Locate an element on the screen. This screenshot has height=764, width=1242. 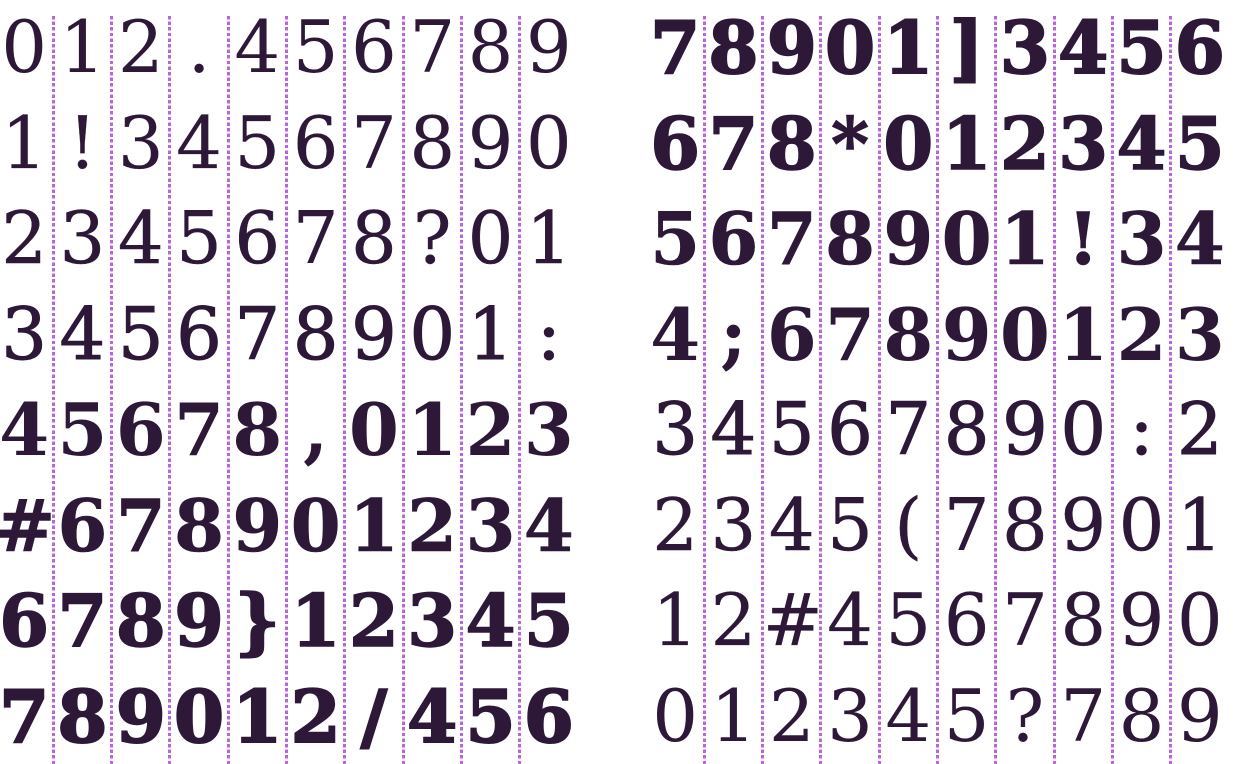
glyph-cell: ] is located at coordinates (967, 47).